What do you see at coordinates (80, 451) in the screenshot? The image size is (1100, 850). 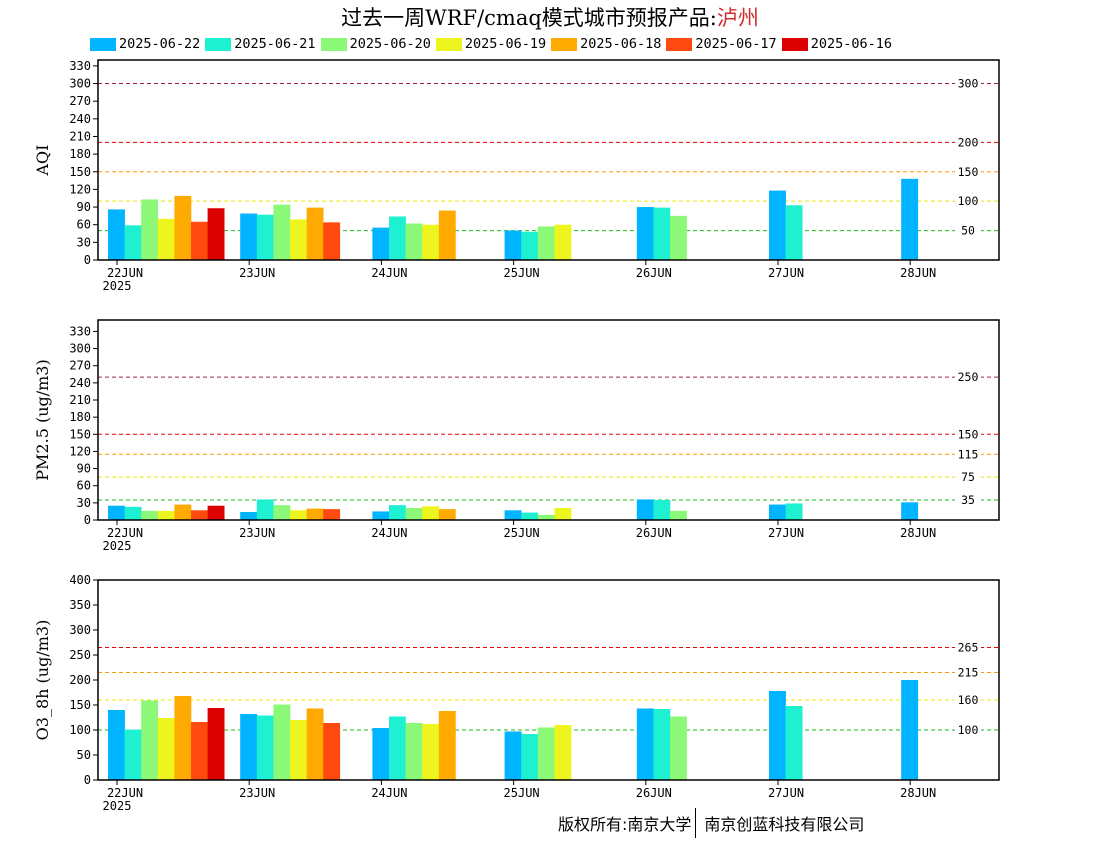 I see `y-tick-label: 120` at bounding box center [80, 451].